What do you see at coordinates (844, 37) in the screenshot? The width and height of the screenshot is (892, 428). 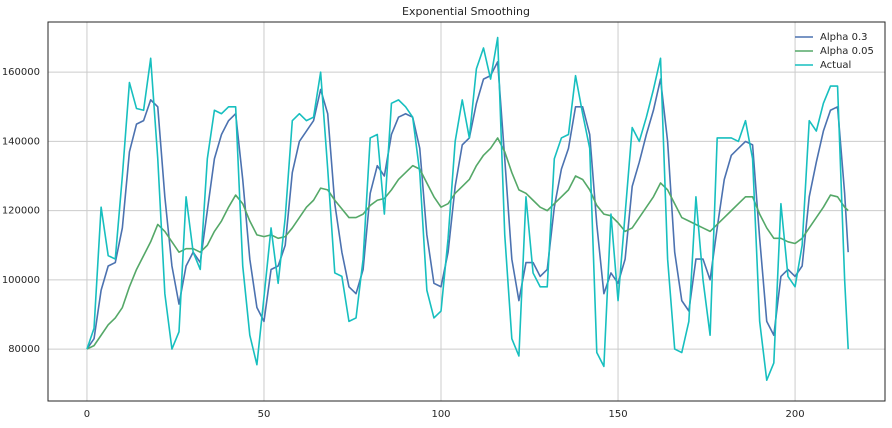 I see `legend-label: Alpha 0.3` at bounding box center [844, 37].